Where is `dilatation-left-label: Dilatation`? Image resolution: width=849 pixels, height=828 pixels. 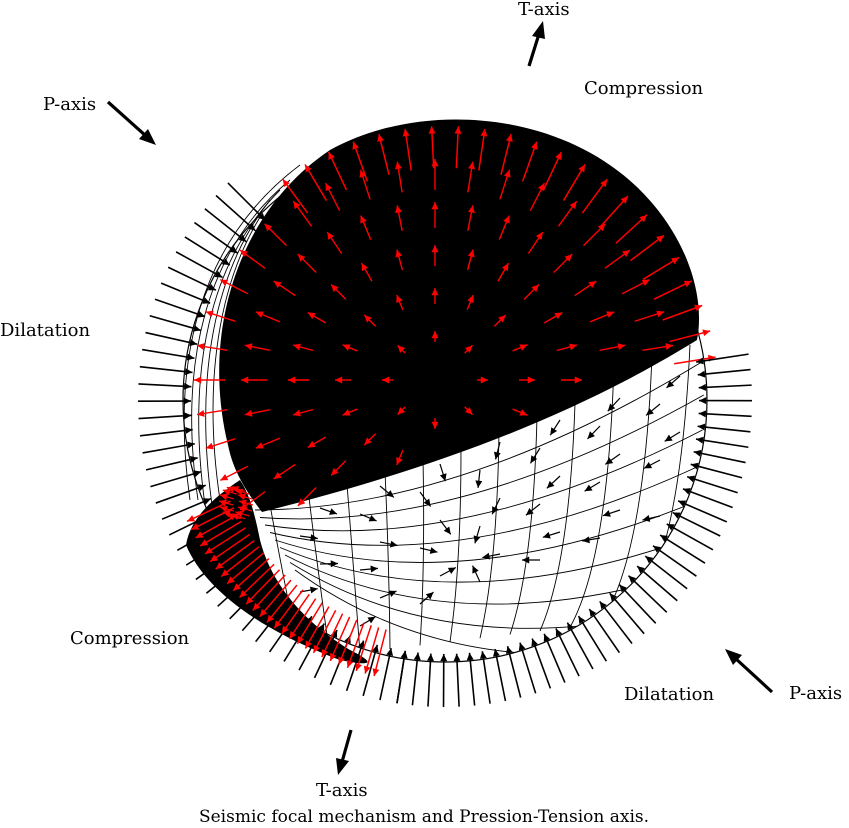 dilatation-left-label: Dilatation is located at coordinates (45, 330).